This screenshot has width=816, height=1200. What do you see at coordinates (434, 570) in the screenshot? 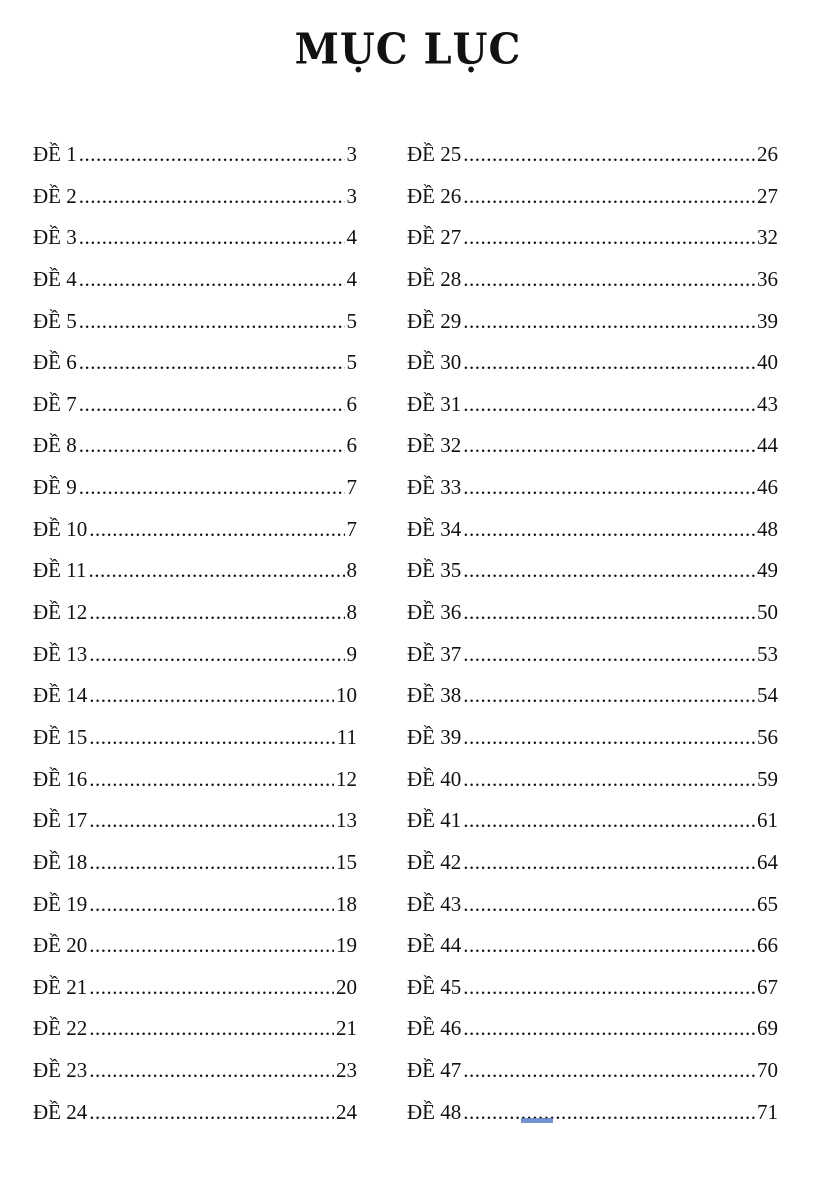
I see `toc-entry-label: ĐỀ 35` at bounding box center [434, 570].